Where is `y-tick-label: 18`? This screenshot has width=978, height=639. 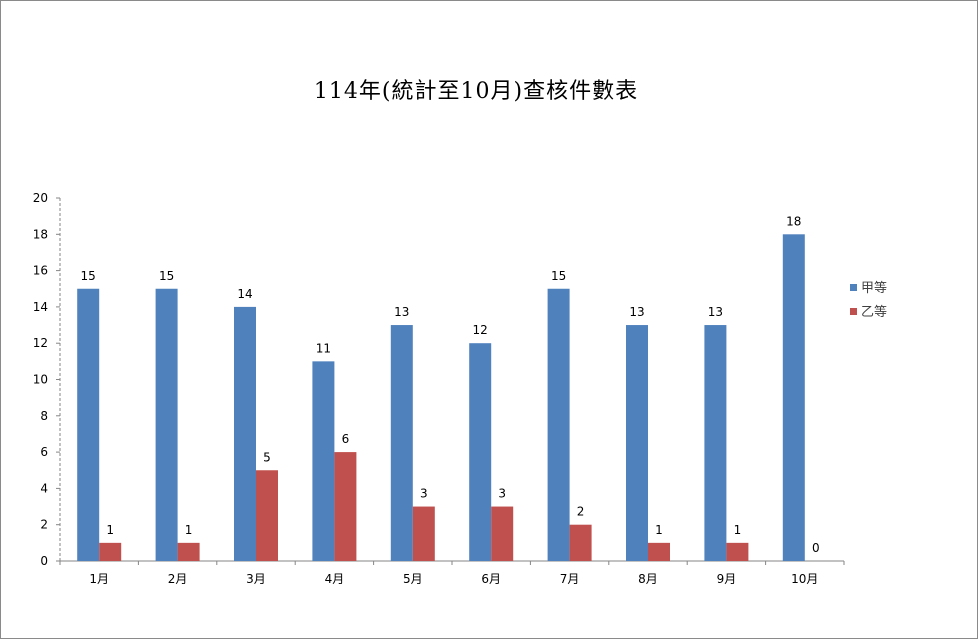 y-tick-label: 18 is located at coordinates (40, 234).